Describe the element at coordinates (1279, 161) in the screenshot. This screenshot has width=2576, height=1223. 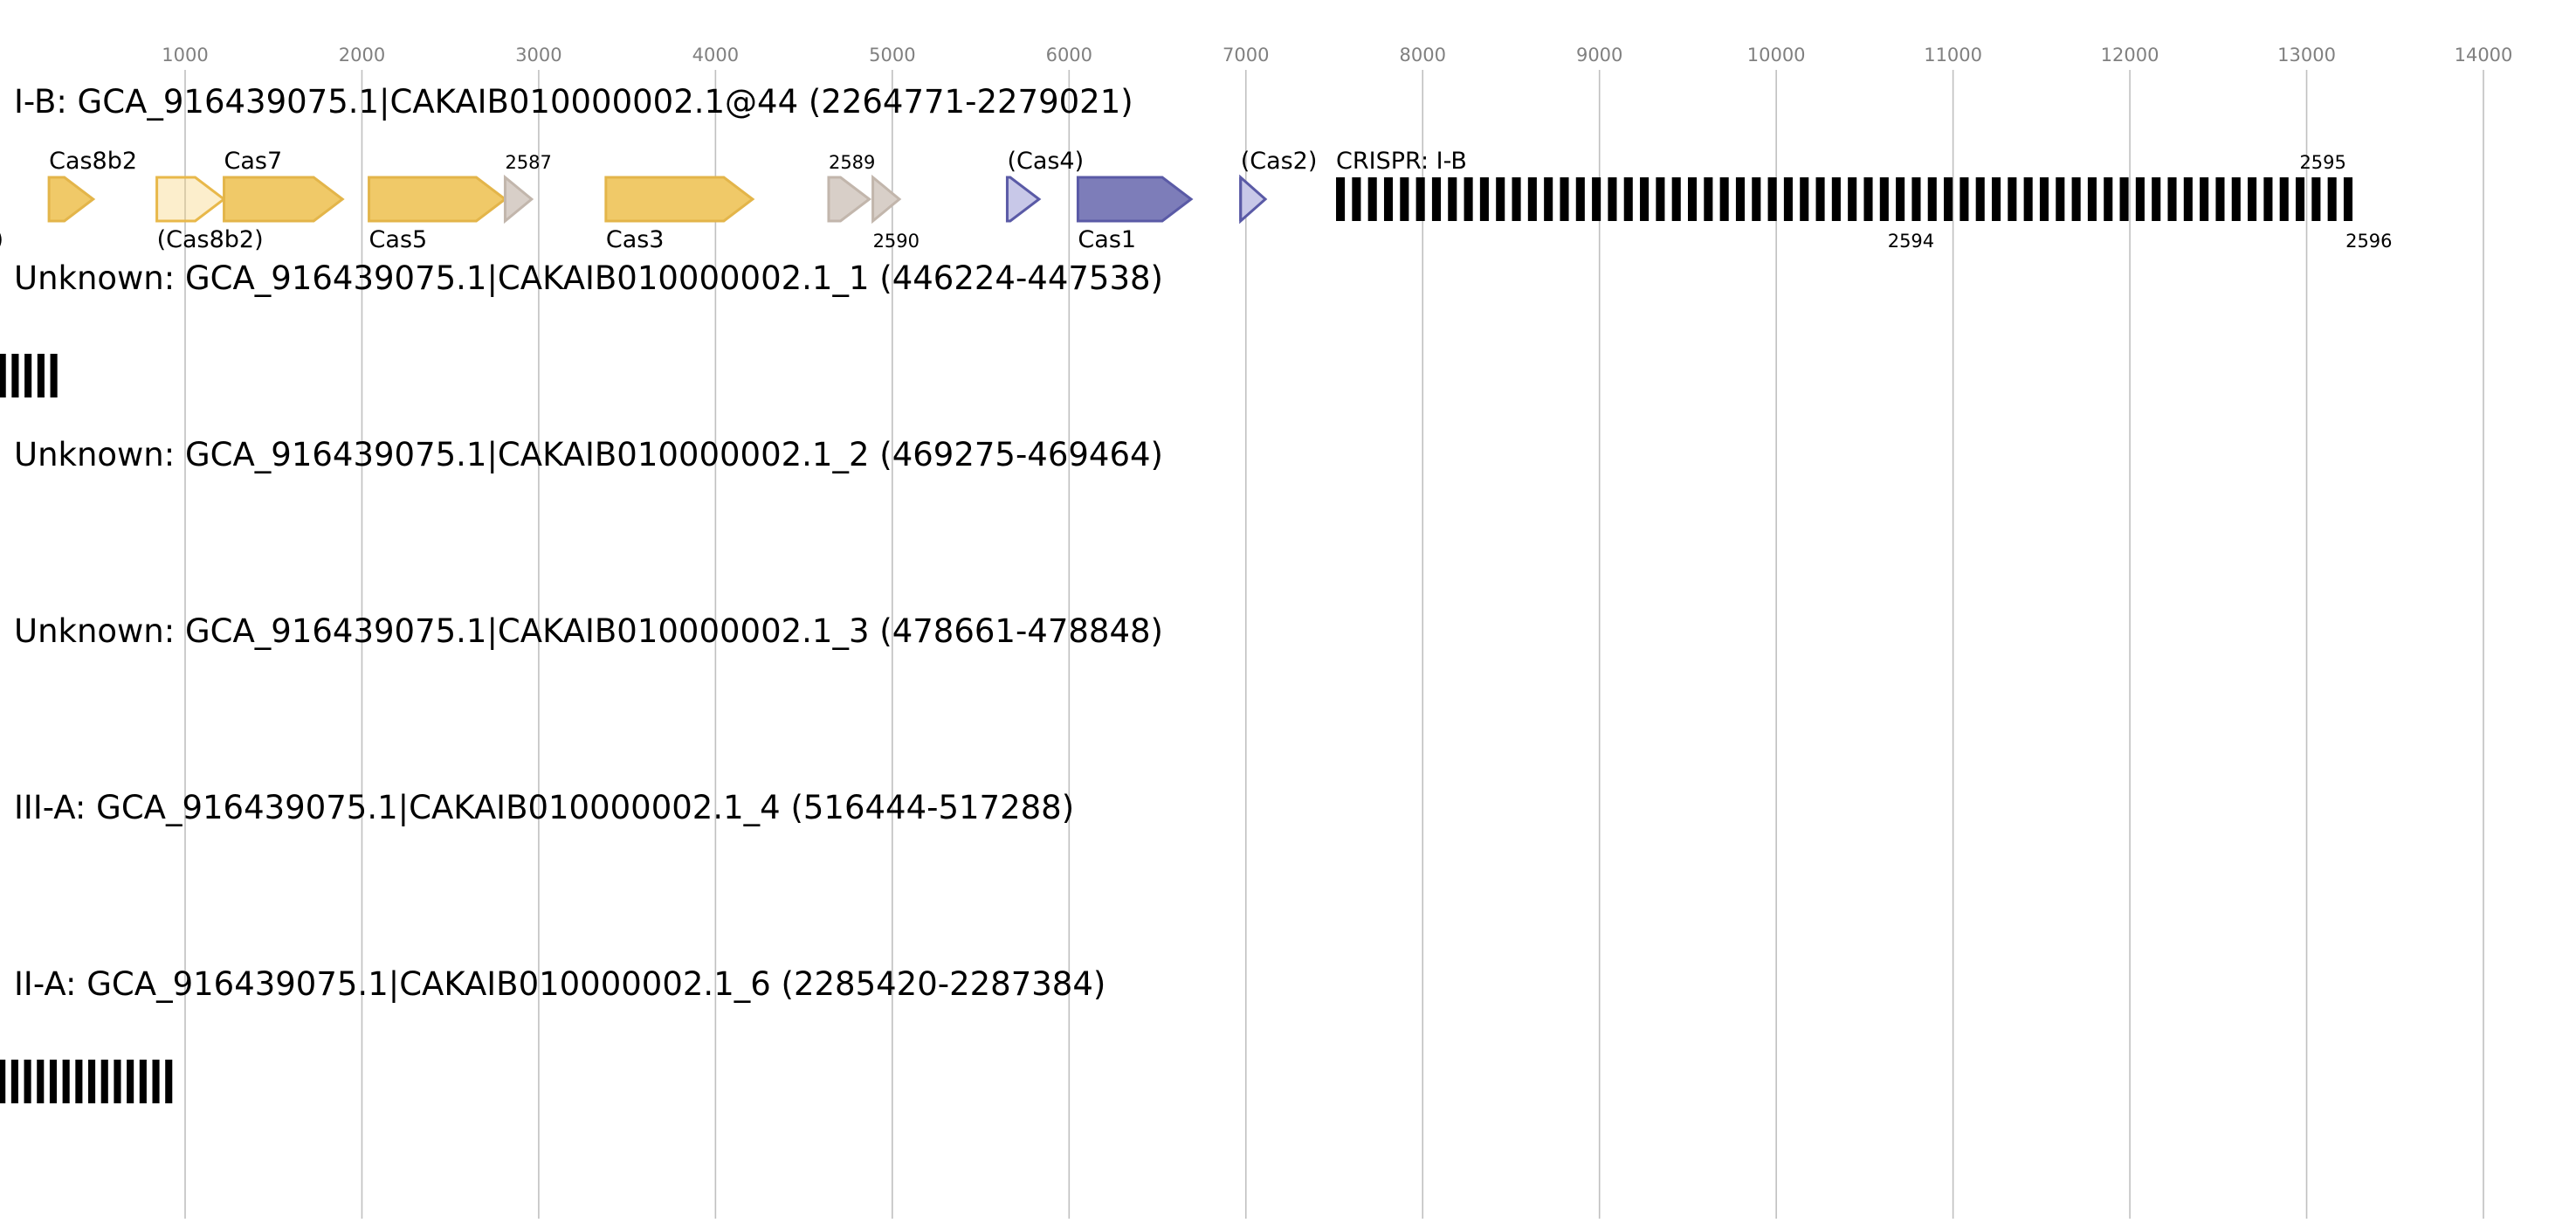
I see `gene-label: (Cas2)` at that location.